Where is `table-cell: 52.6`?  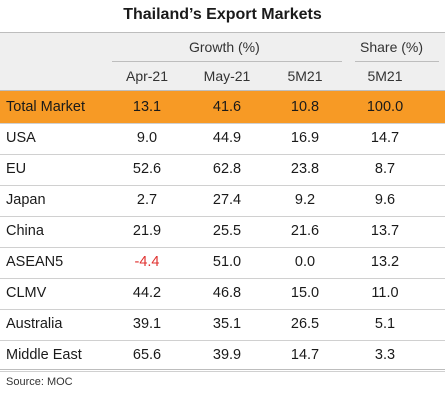
table-cell: 52.6 is located at coordinates (147, 169).